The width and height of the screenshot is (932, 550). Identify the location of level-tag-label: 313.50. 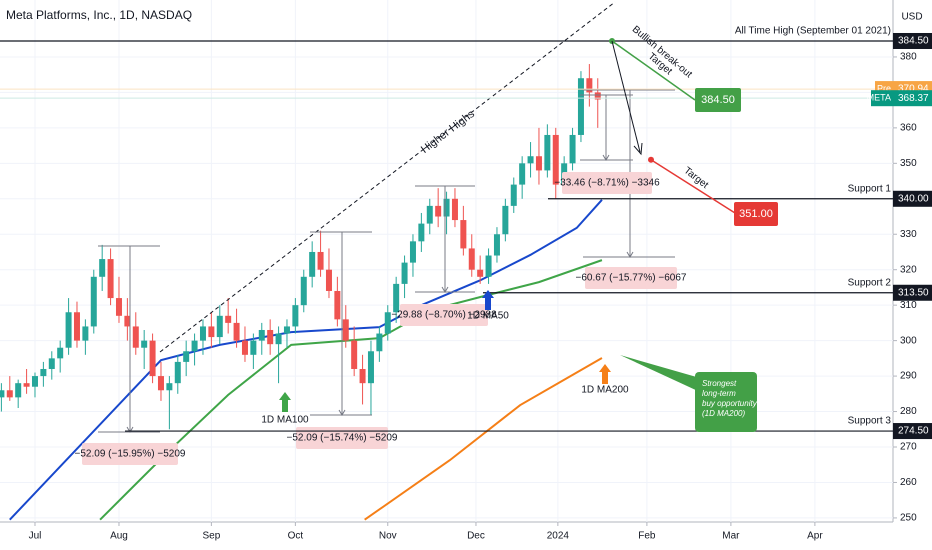
(913, 292).